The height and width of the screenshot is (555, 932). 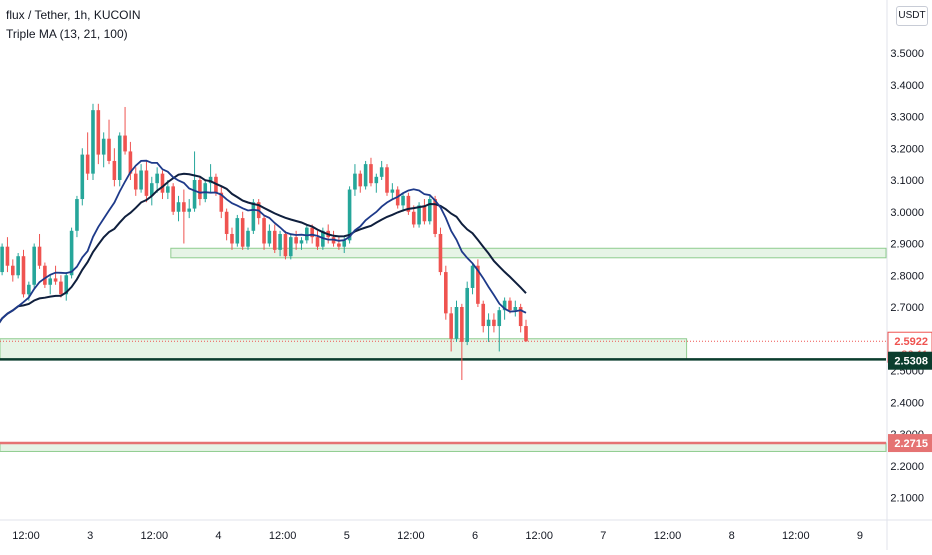 I want to click on lower-zone, so click(x=443, y=447).